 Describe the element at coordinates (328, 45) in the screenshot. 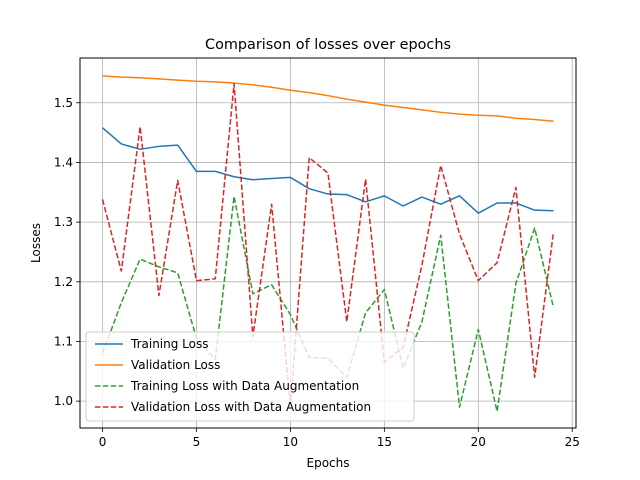

I see `chart-title: Comparison of losses over epochs` at that location.